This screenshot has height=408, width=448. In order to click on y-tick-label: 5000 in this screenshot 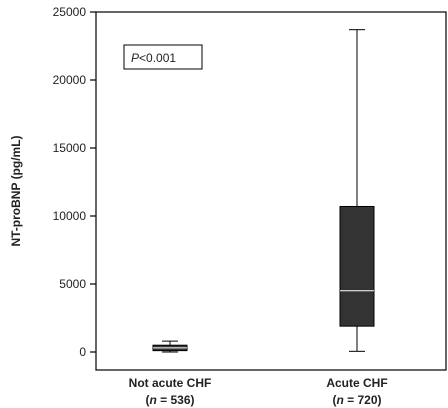, I will do `click(72, 284)`.